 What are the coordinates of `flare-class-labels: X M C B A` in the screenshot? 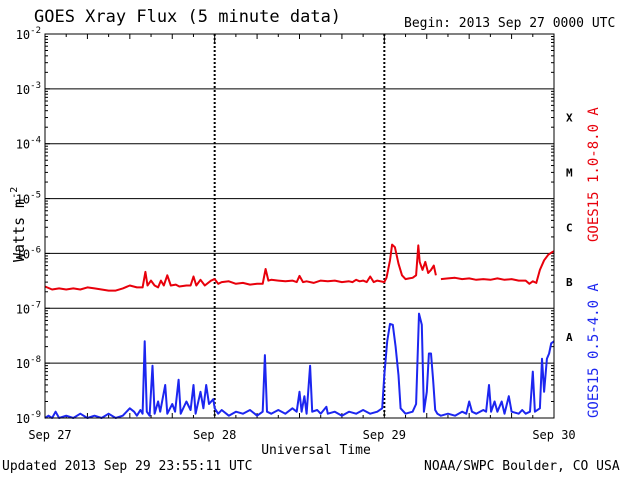 It's located at (569, 228).